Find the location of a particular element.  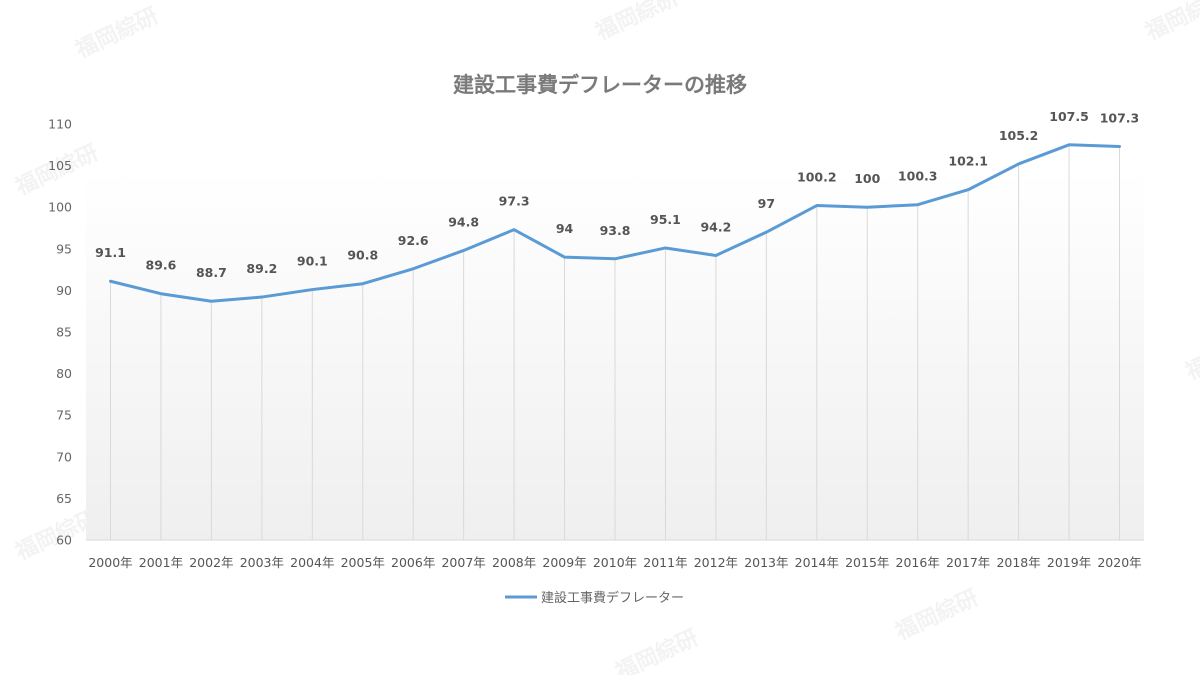

y-tick-label: 75 is located at coordinates (64, 415).